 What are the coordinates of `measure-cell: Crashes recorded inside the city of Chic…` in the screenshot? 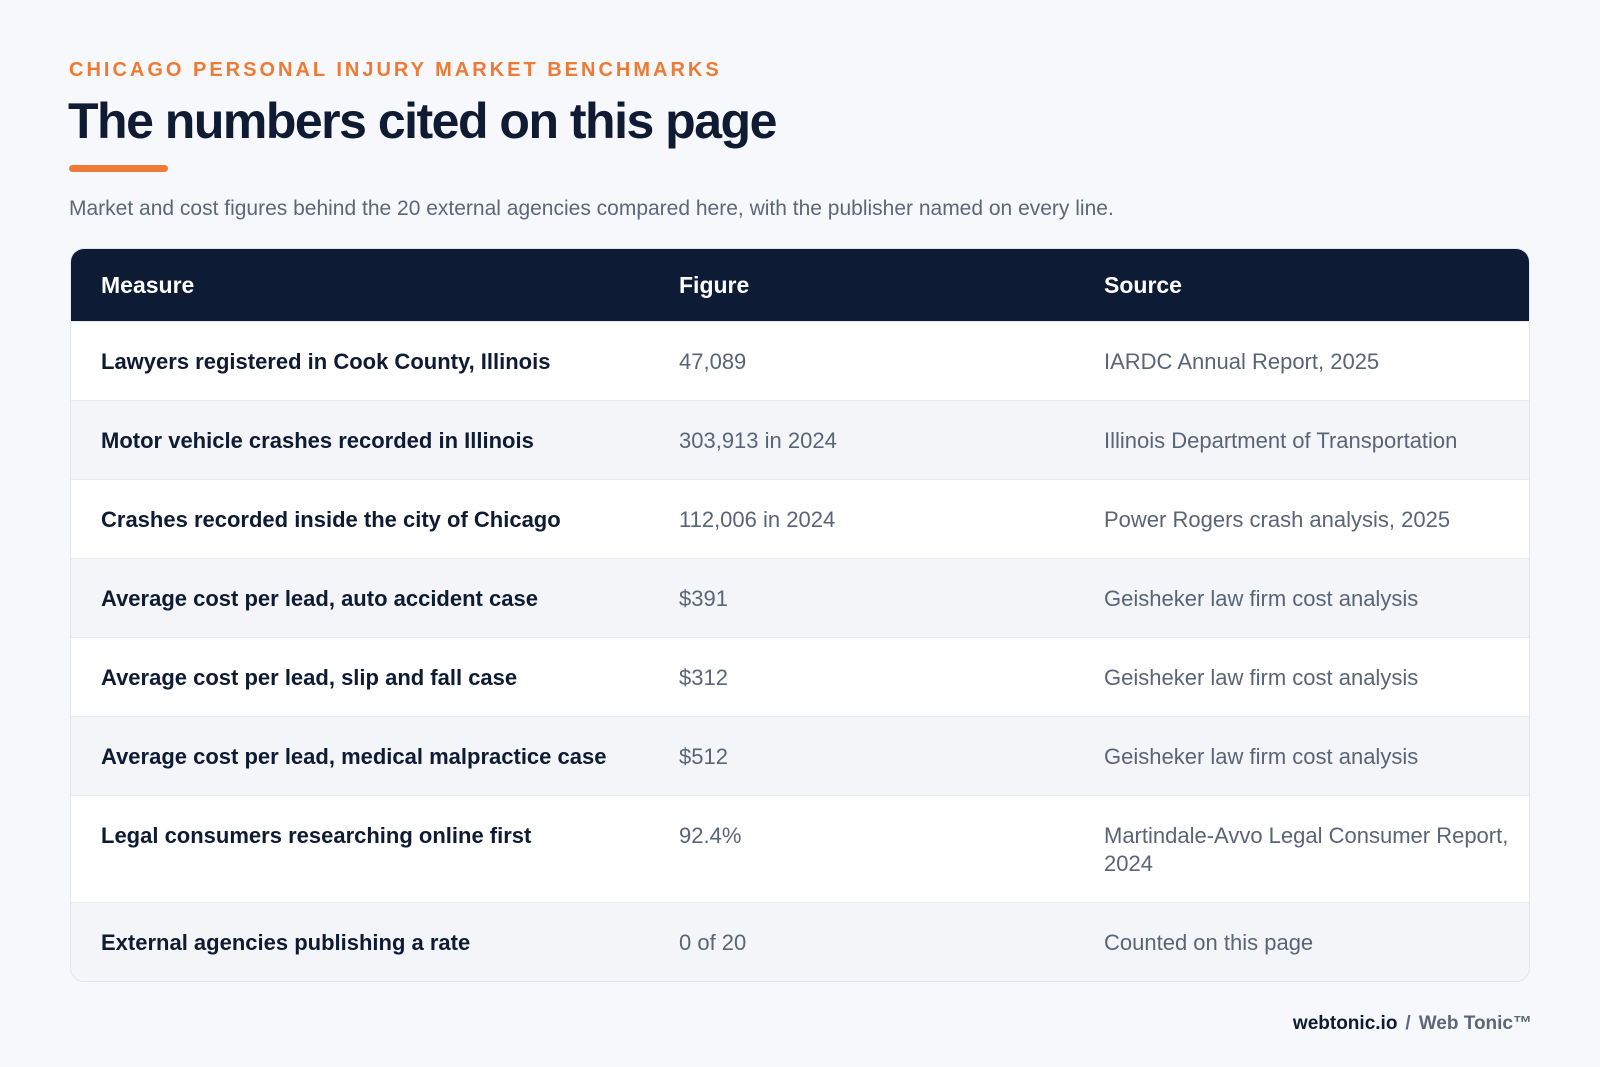 It's located at (331, 519).